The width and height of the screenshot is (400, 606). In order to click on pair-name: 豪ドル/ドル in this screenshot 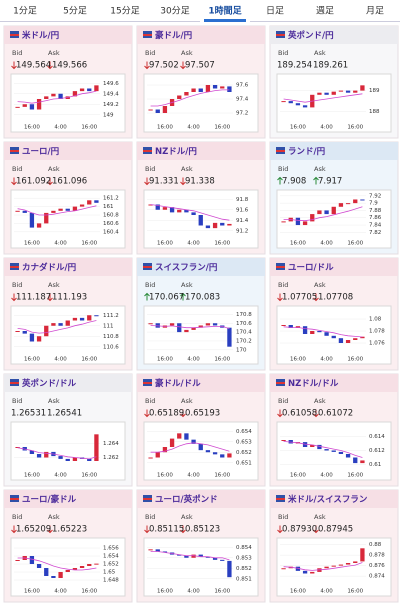, I will do `click(178, 383)`.